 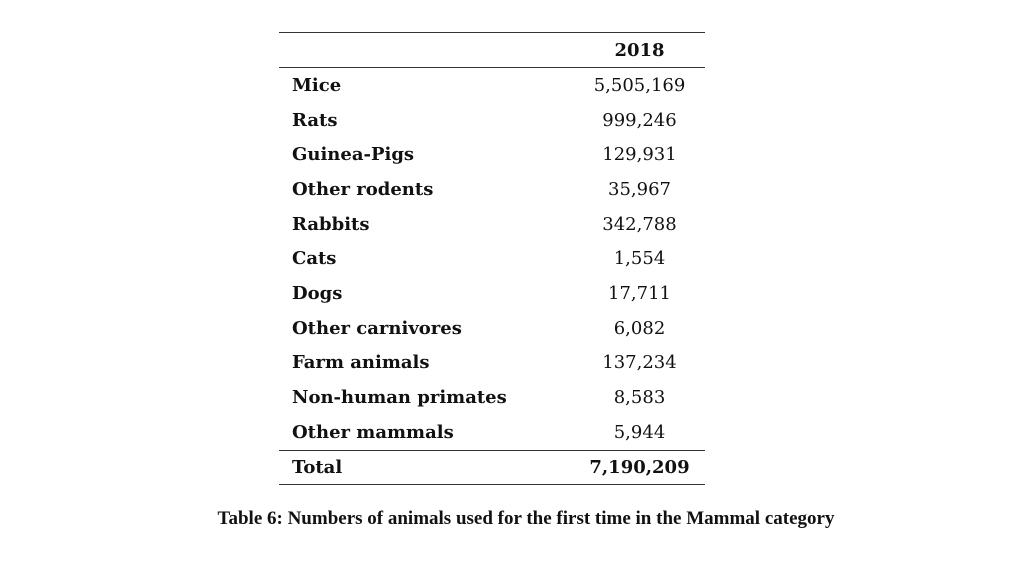 What do you see at coordinates (363, 189) in the screenshot?
I see `row-label: Other rodents` at bounding box center [363, 189].